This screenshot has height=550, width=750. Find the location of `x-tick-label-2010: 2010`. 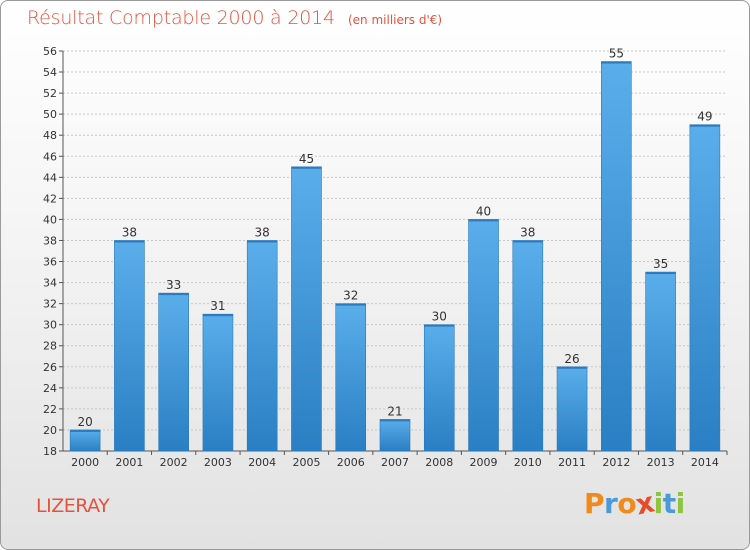

x-tick-label-2010: 2010 is located at coordinates (528, 462).